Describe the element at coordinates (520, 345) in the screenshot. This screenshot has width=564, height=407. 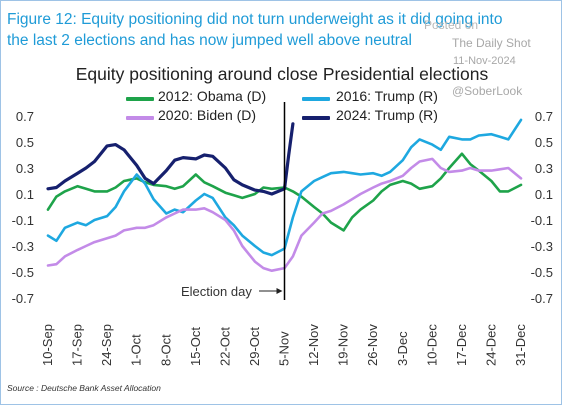
I see `x-tick-label: 31-Dec` at that location.